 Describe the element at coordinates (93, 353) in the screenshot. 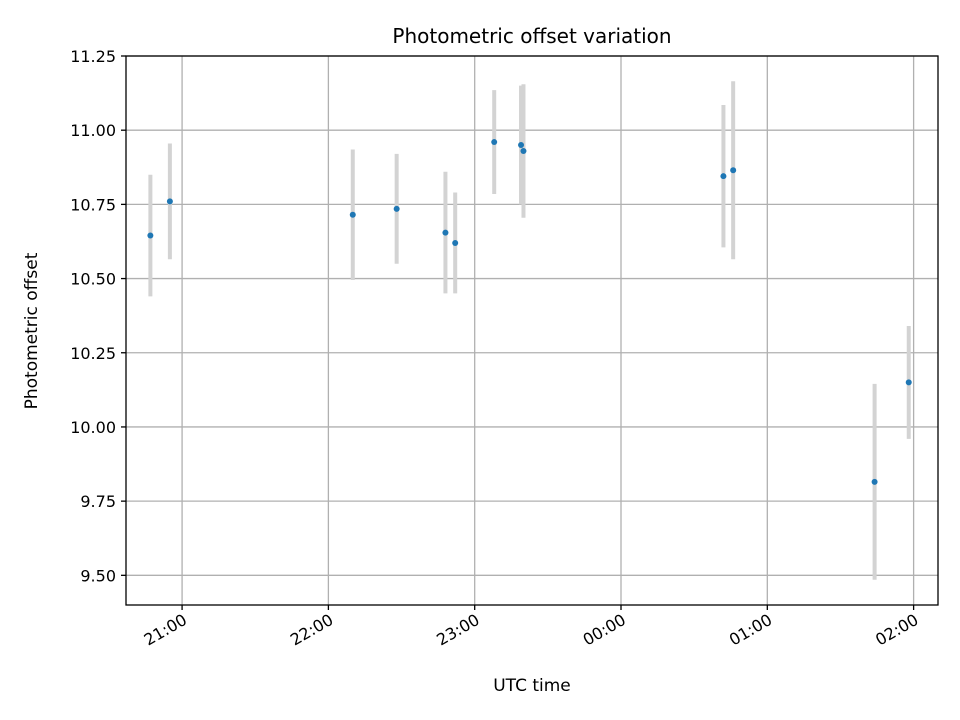

I see `y-tick-label: 10.25` at that location.